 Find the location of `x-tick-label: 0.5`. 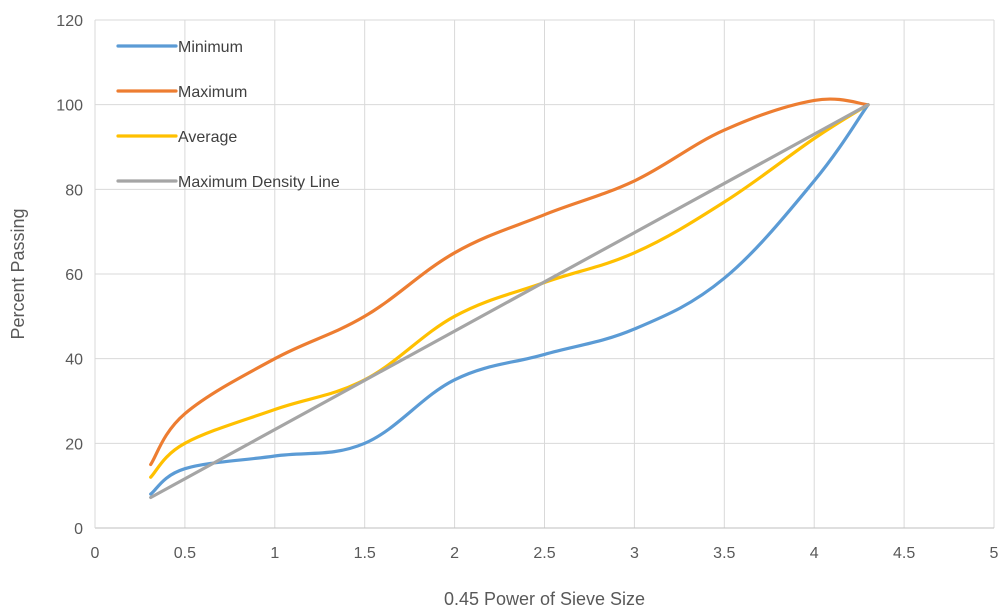

x-tick-label: 0.5 is located at coordinates (185, 553).